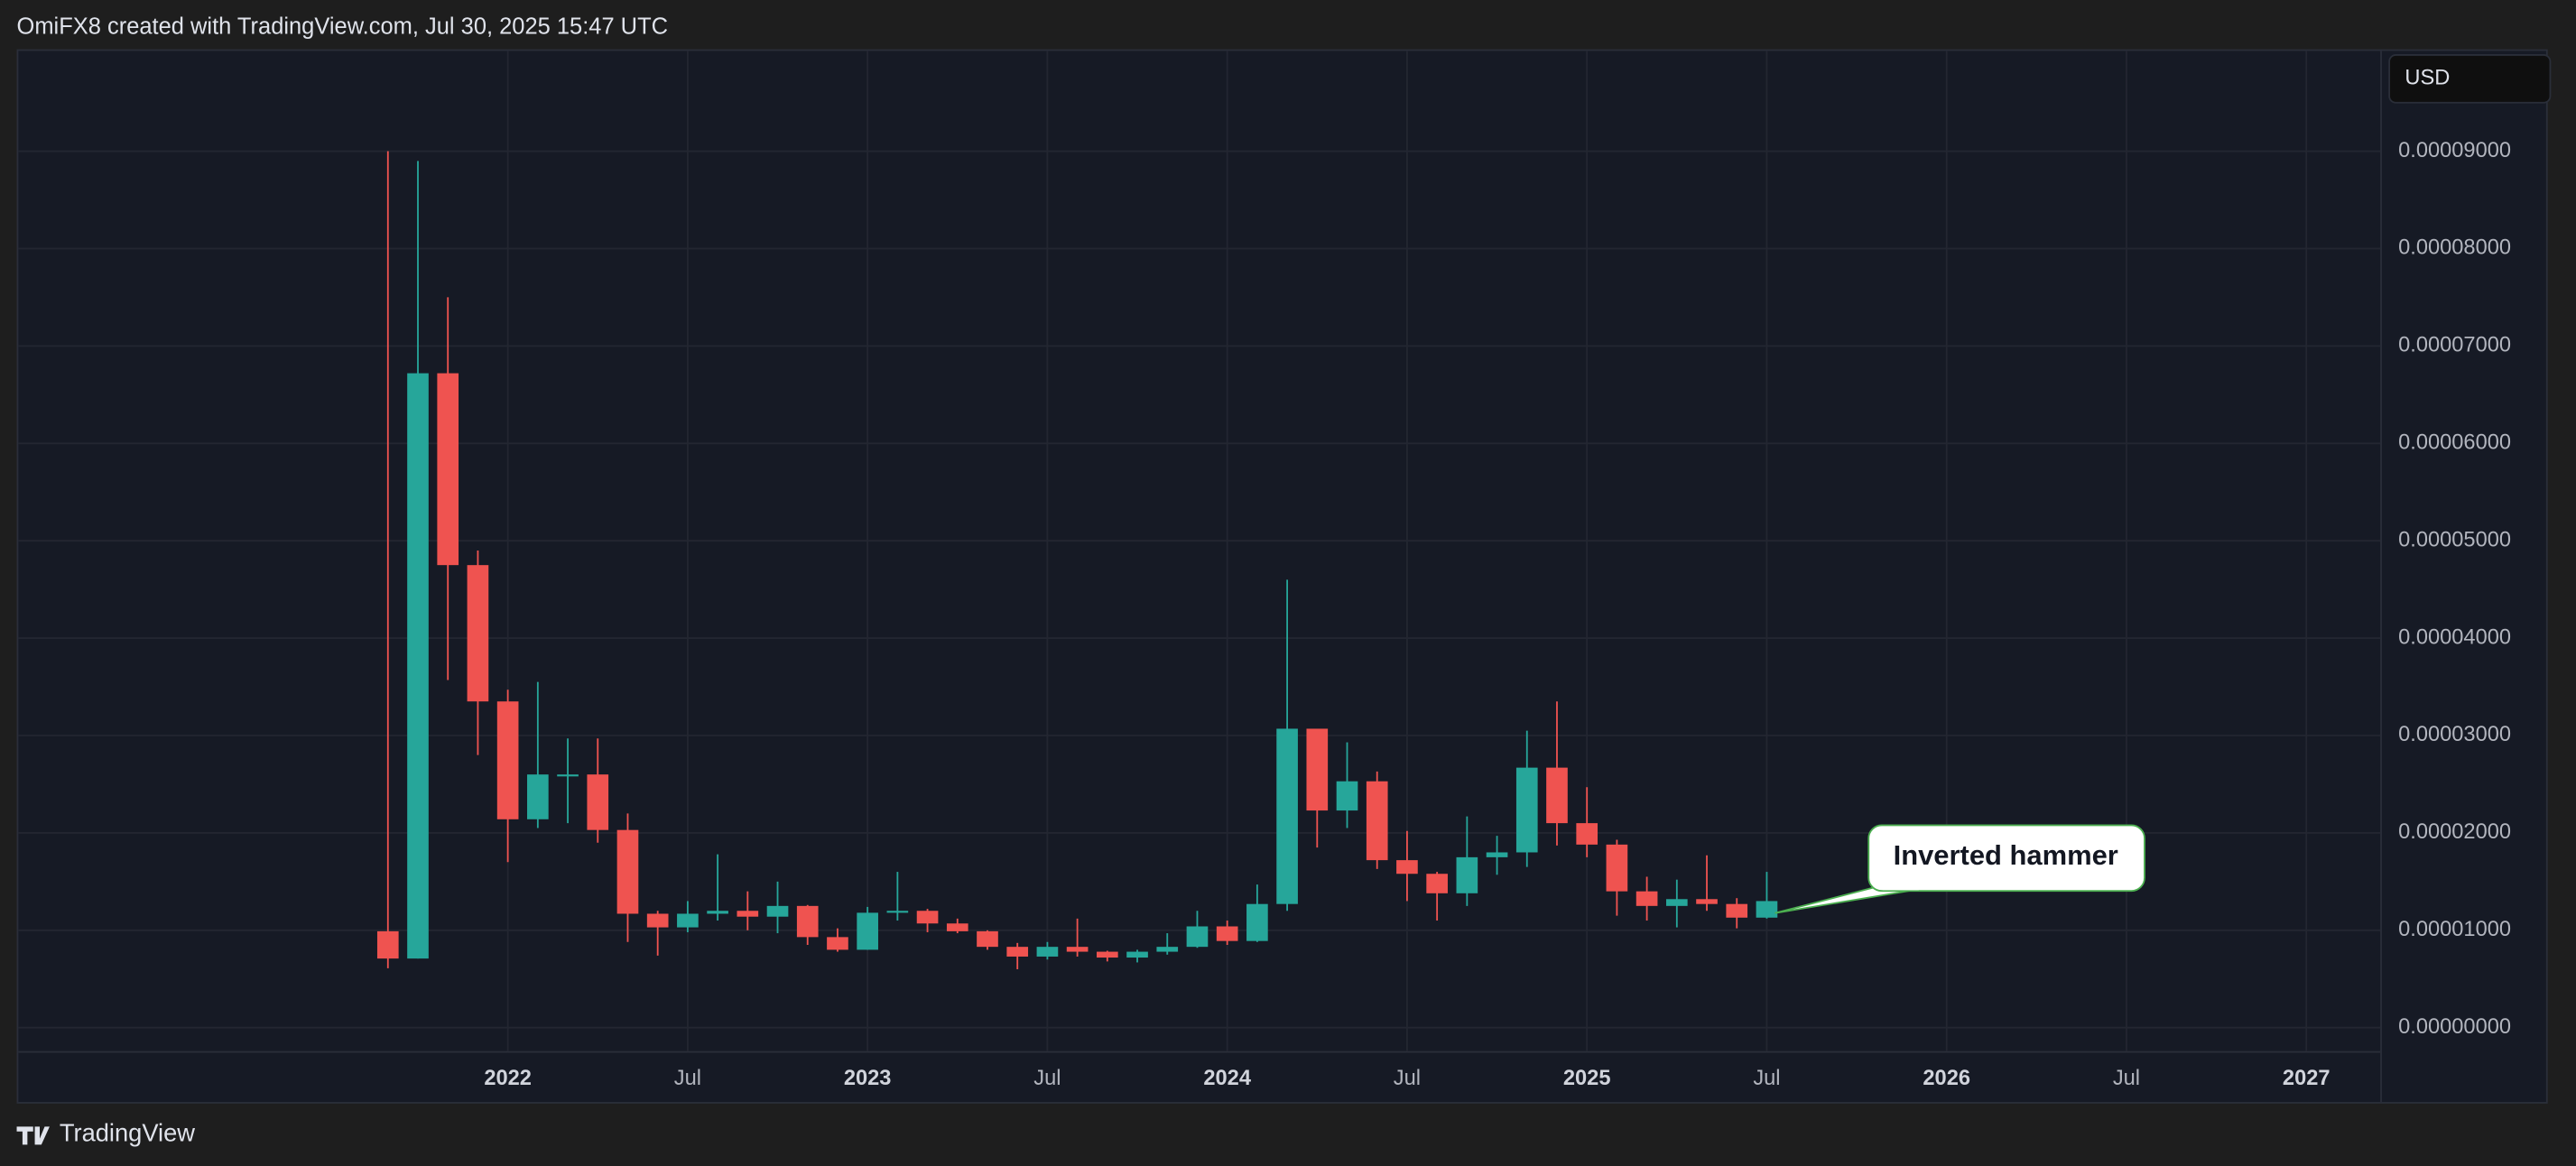 The image size is (2576, 1166). What do you see at coordinates (127, 1133) in the screenshot?
I see `brand-name: TradingView` at bounding box center [127, 1133].